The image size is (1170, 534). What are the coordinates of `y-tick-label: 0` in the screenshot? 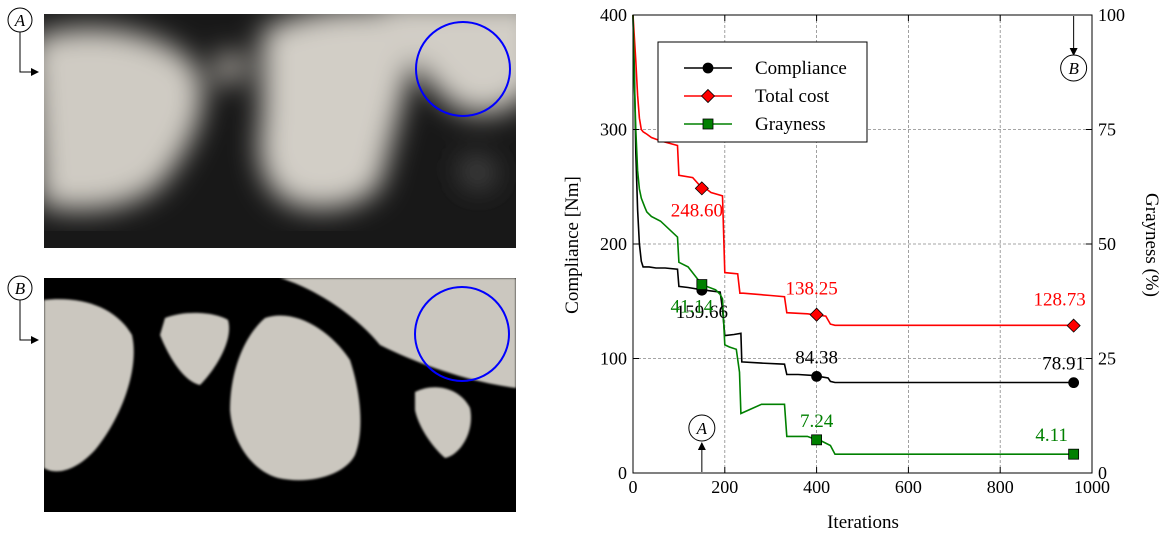 It's located at (622, 473).